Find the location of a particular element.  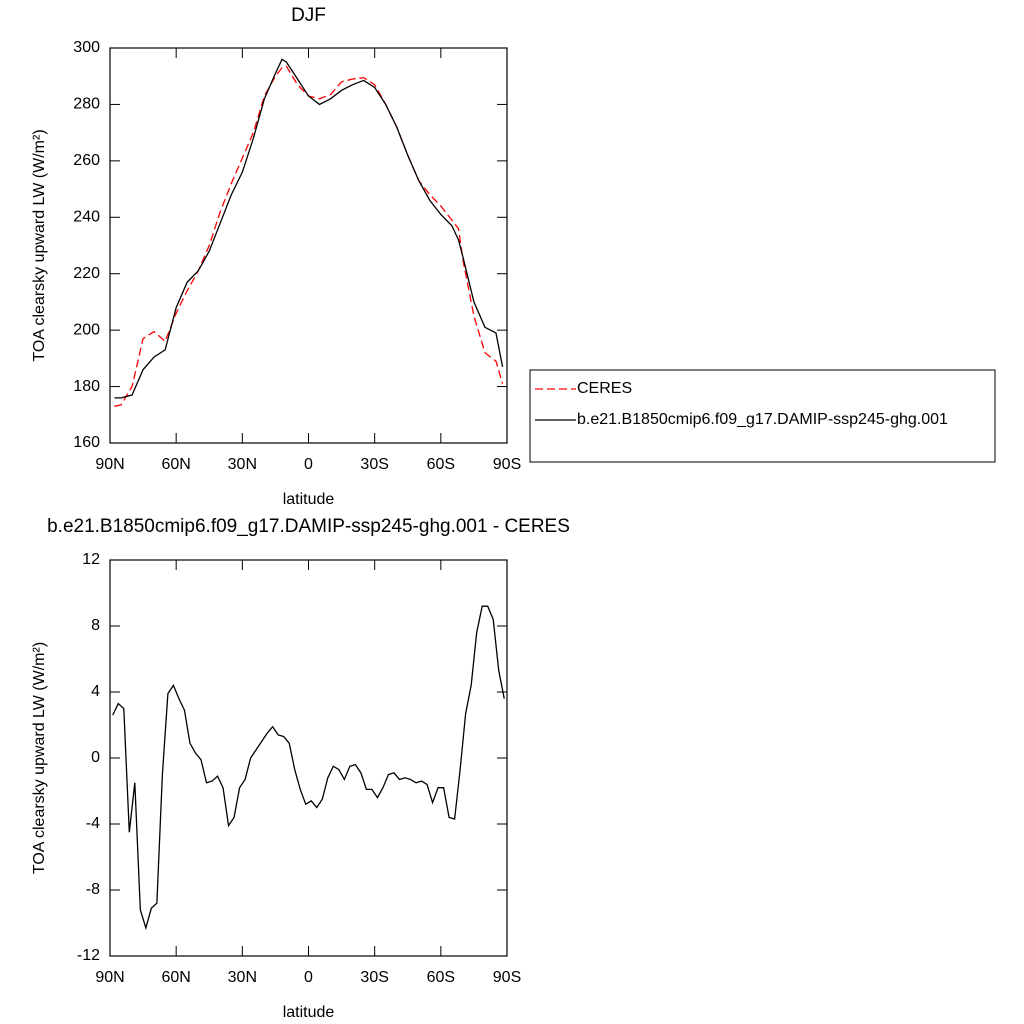

y-tick-label: 4 is located at coordinates (95, 691).